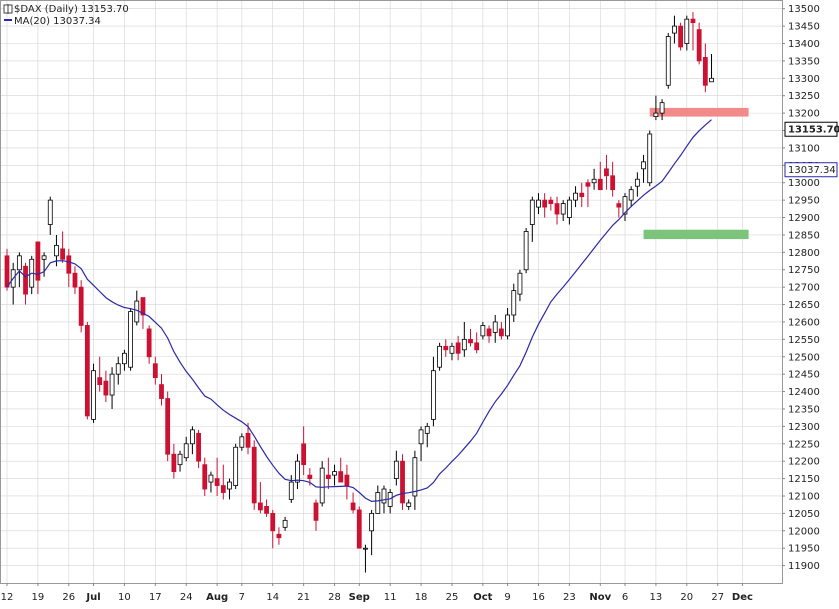 This screenshot has width=839, height=609. Describe the element at coordinates (71, 9) in the screenshot. I see `legend-symbol-label: $DAX (Daily) 13153.70` at that location.